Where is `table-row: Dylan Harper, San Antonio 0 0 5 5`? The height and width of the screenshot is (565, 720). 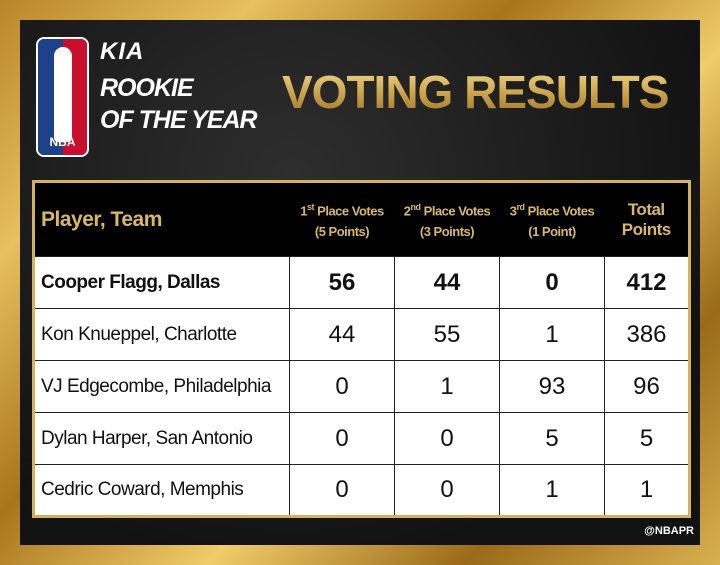
table-row: Dylan Harper, San Antonio 0 0 5 5 is located at coordinates (361, 438).